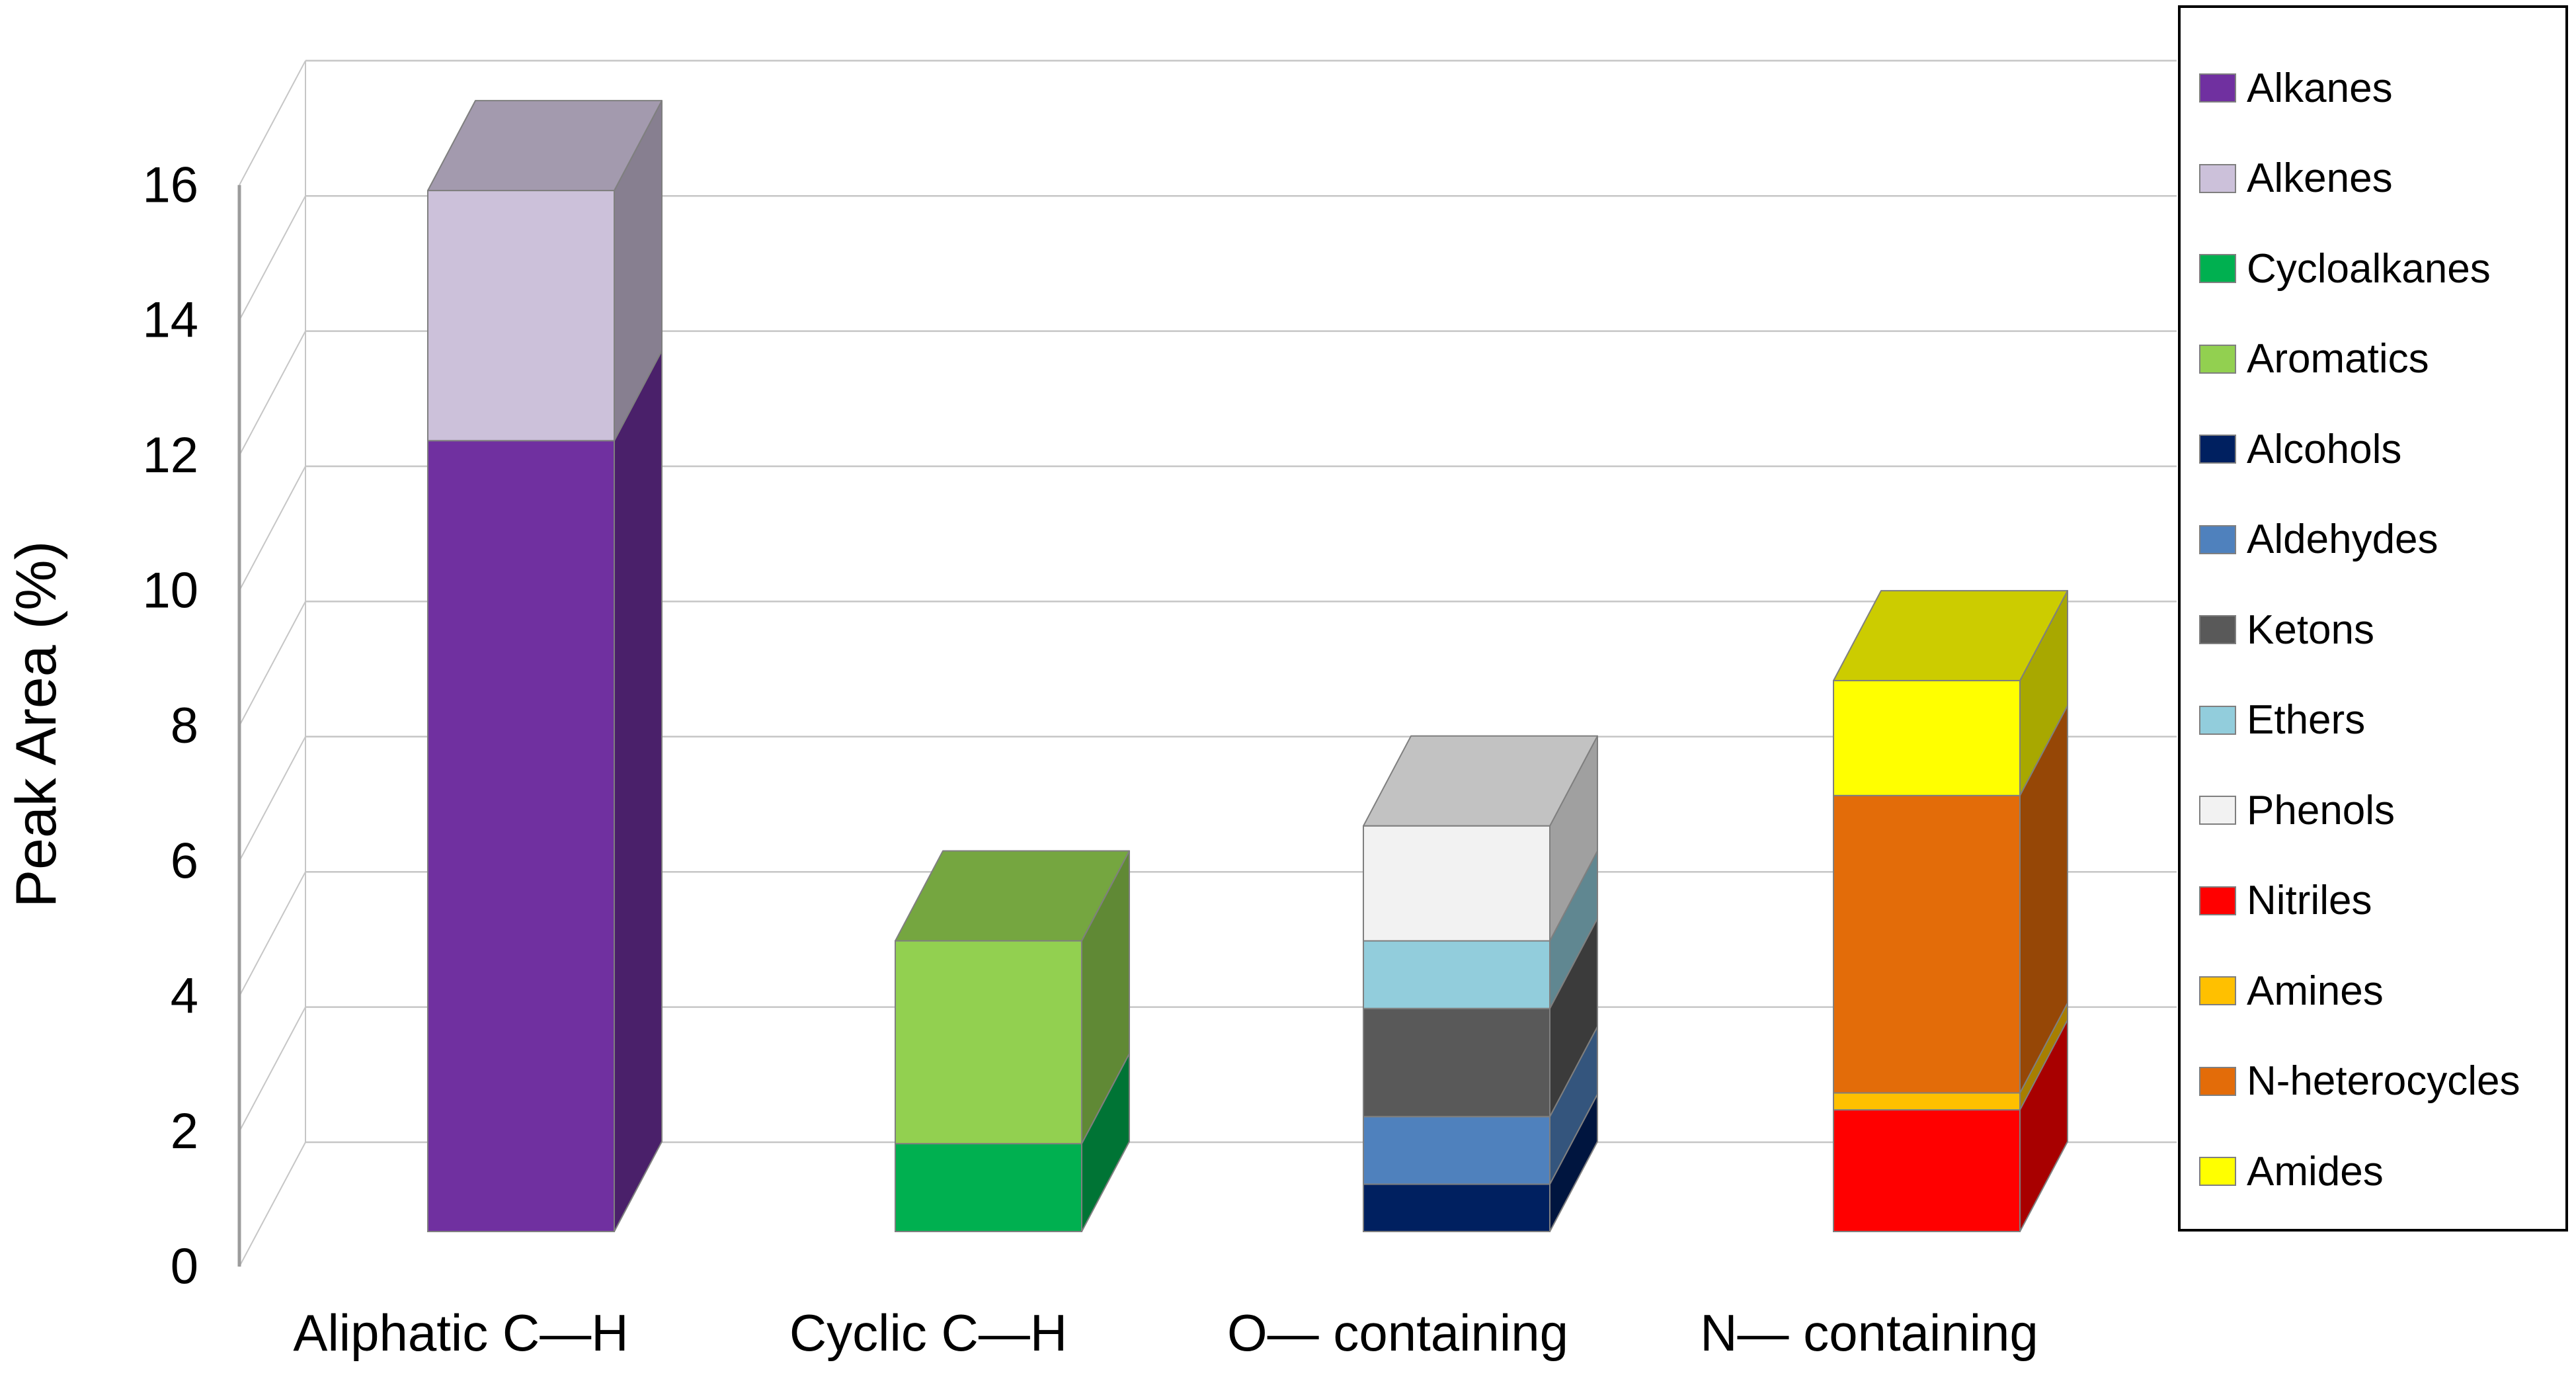  Describe the element at coordinates (2217, 810) in the screenshot. I see `legend-swatch-phenols` at that location.